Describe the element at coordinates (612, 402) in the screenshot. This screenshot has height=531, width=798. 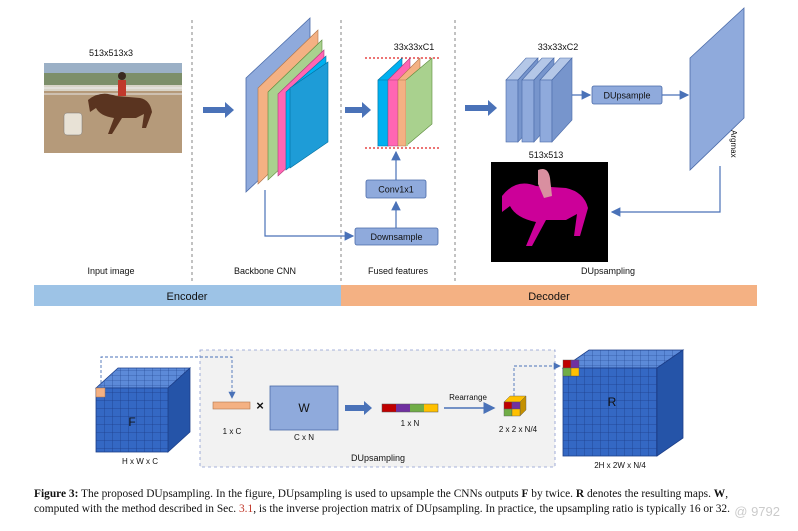
I see `r-letter: R` at that location.